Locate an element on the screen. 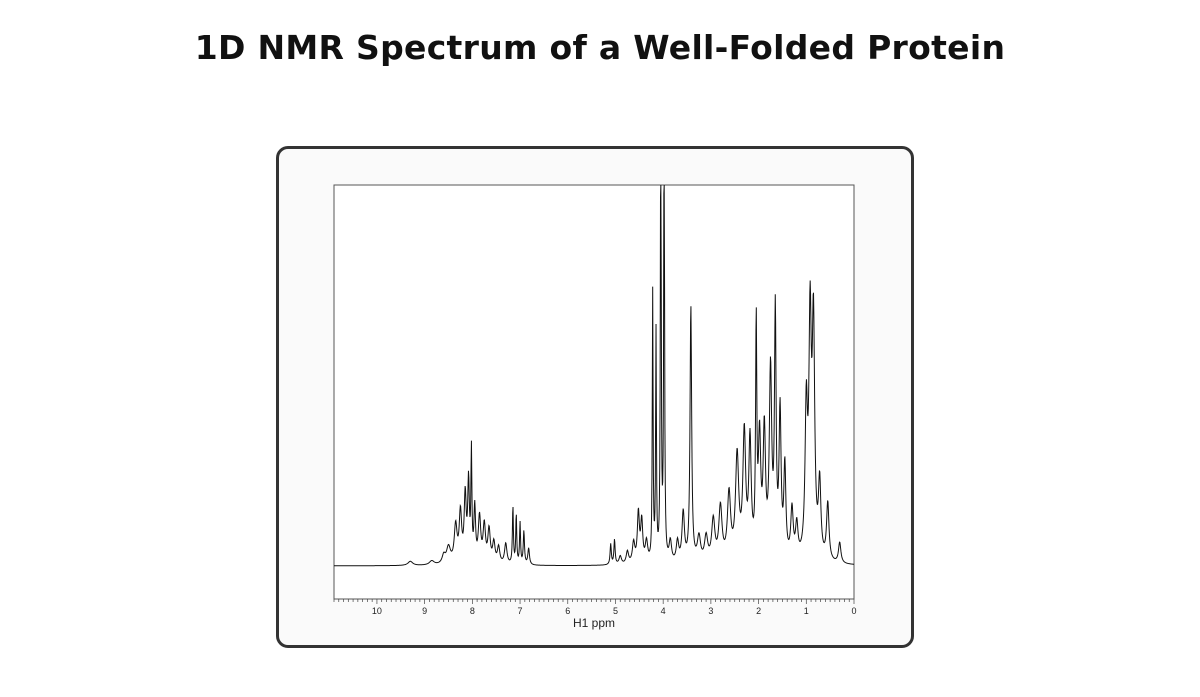 This screenshot has width=1200, height=697. x-tick-label: 3 is located at coordinates (710, 611).